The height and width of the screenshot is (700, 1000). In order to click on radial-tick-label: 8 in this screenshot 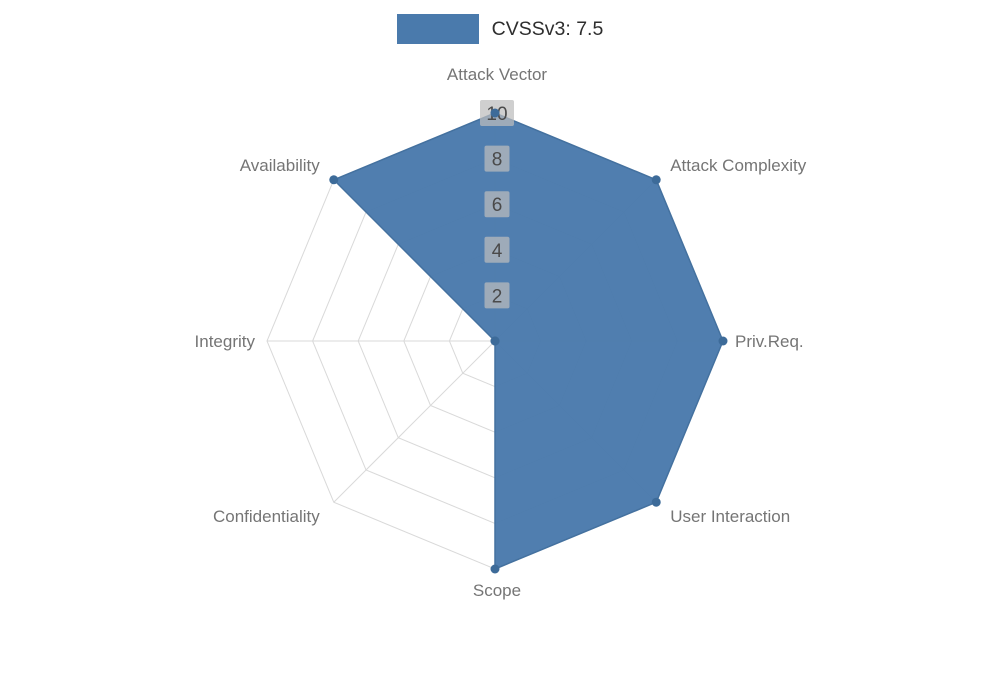, I will do `click(497, 160)`.